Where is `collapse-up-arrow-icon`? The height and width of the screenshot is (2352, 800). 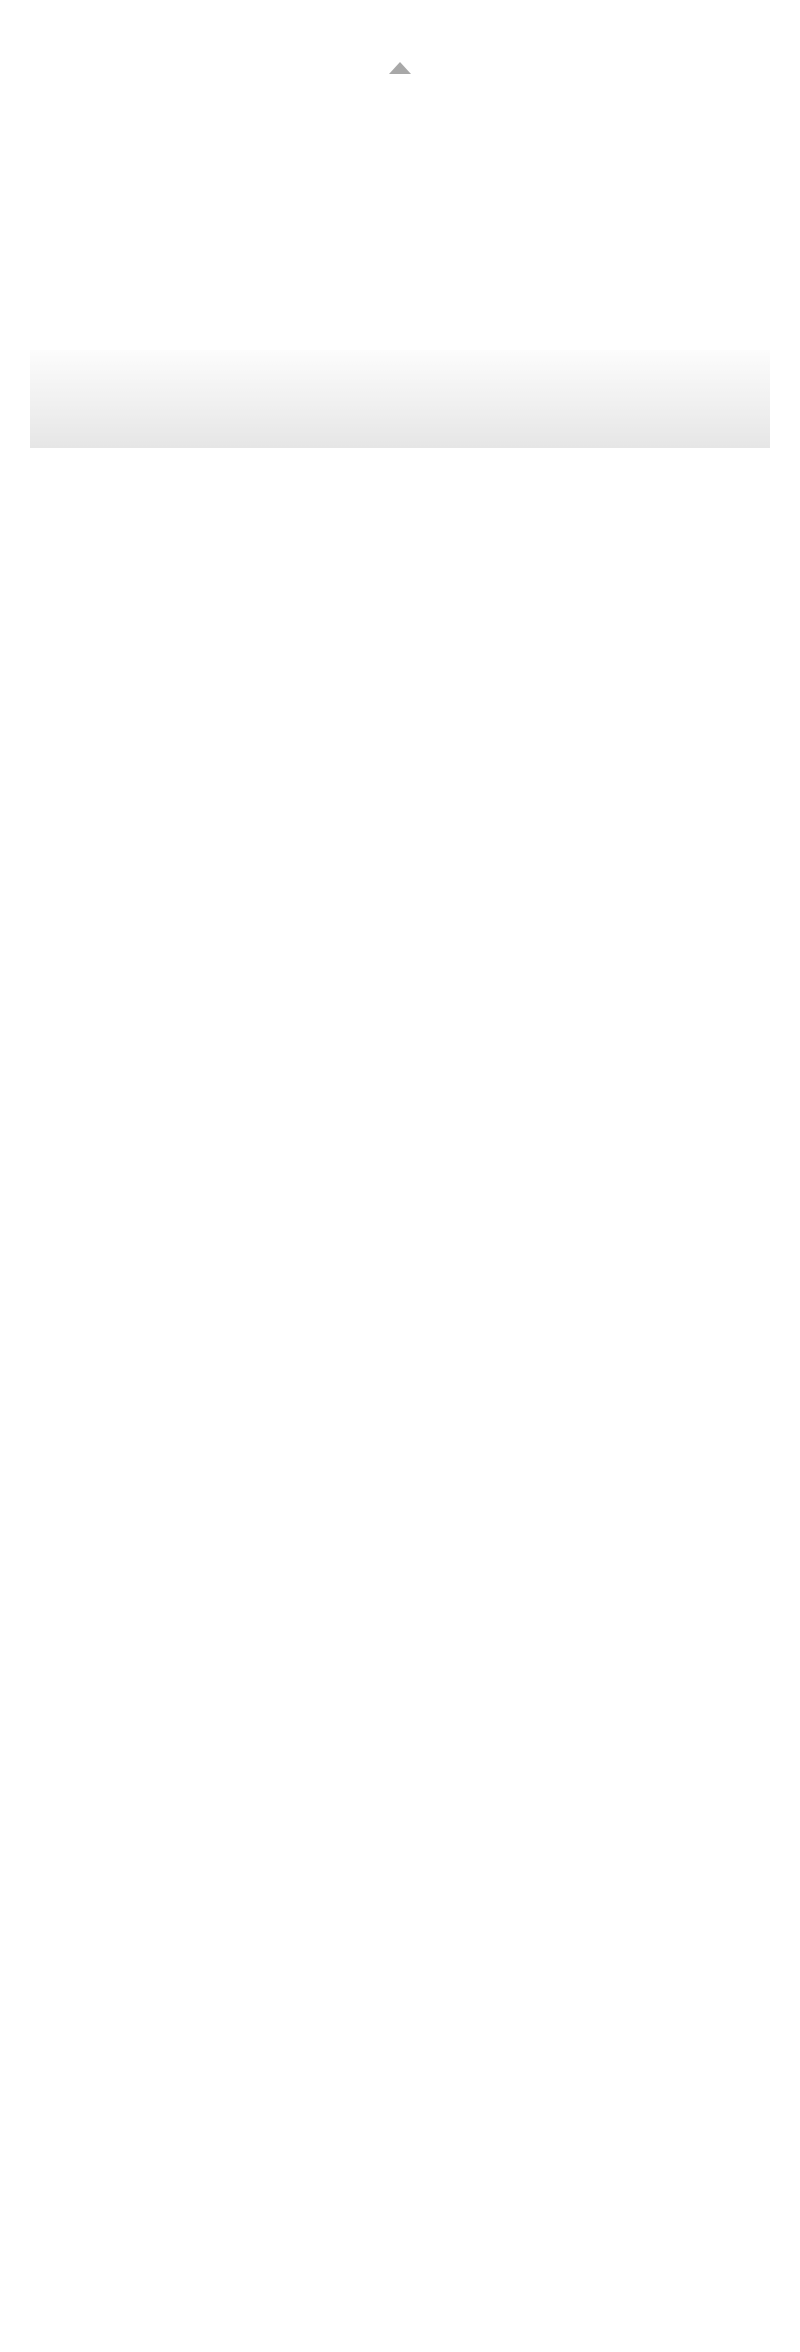 collapse-up-arrow-icon is located at coordinates (400, 68).